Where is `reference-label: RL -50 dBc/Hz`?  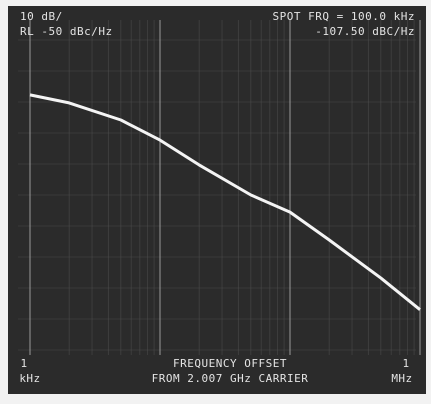 reference-label: RL -50 dBc/Hz is located at coordinates (66, 31).